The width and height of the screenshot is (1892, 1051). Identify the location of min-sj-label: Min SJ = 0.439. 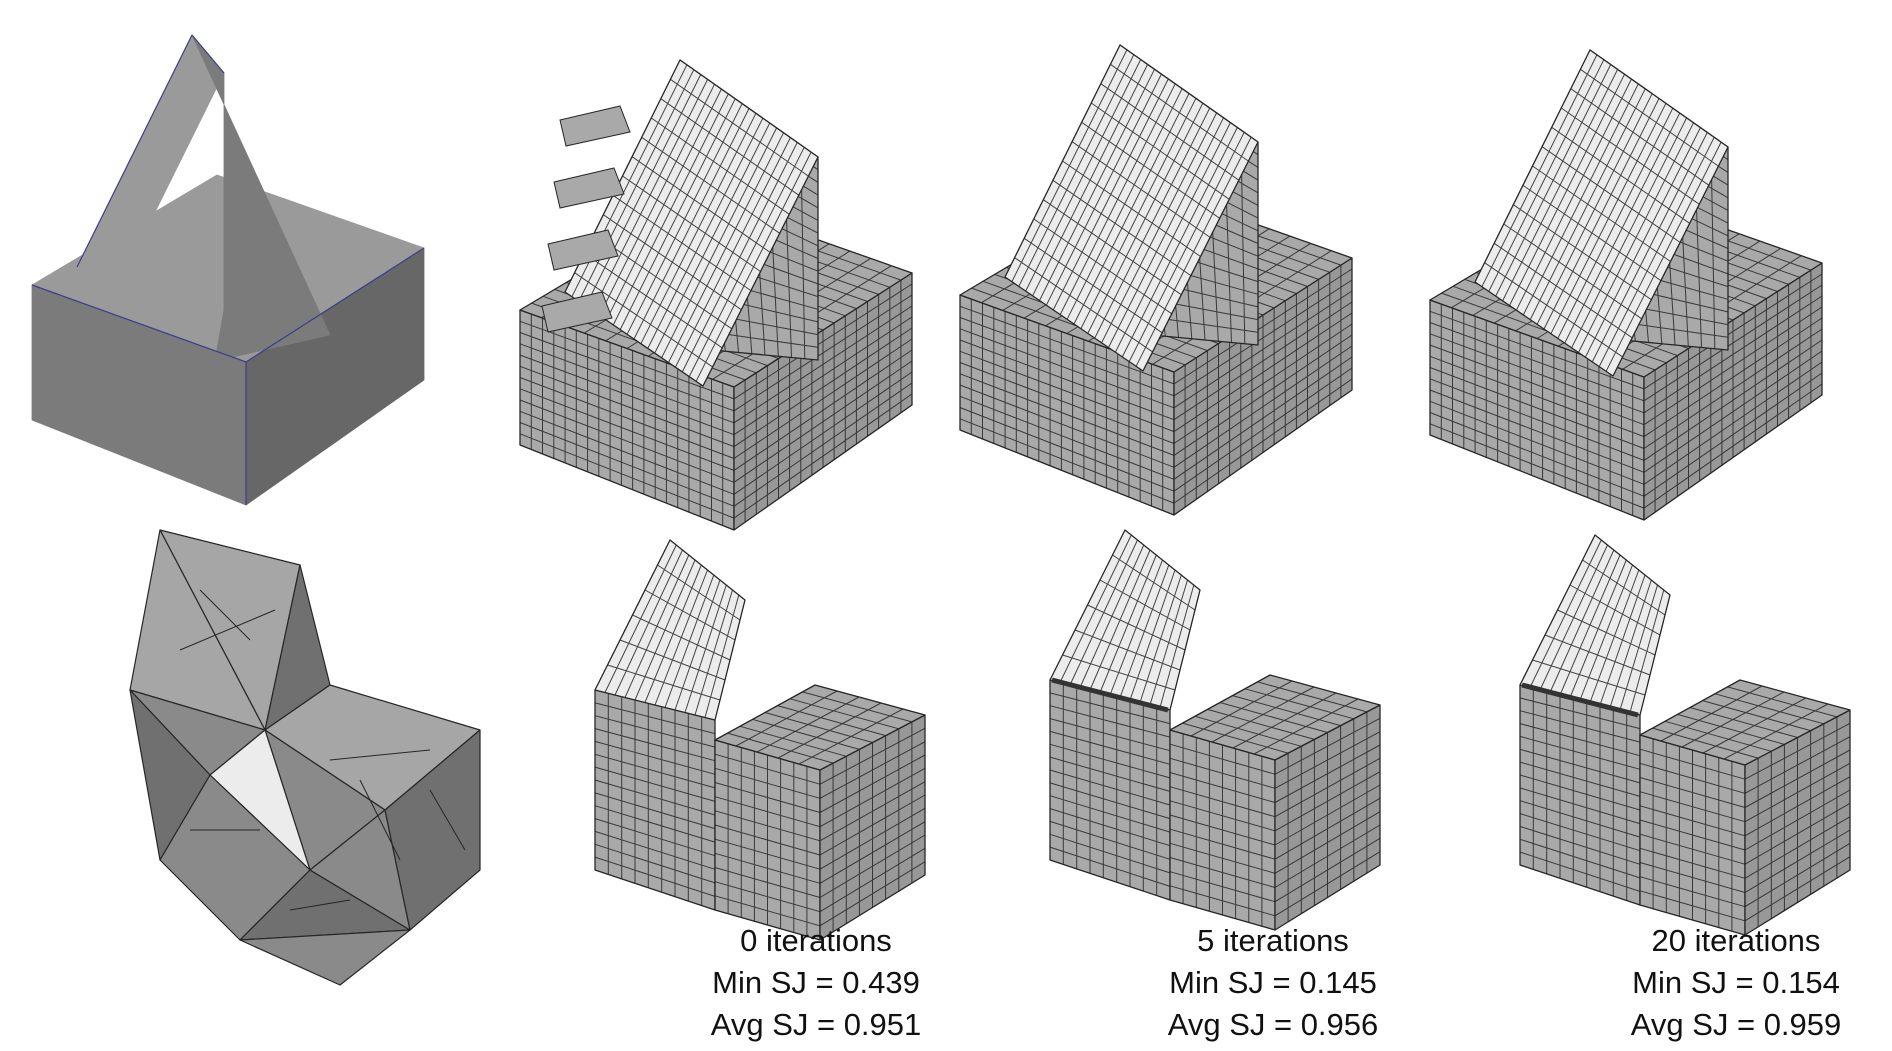
(816, 982).